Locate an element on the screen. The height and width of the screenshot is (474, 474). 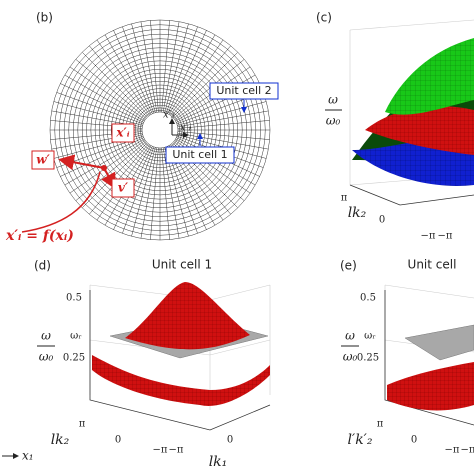
panel-label: (e) is located at coordinates (348, 266).